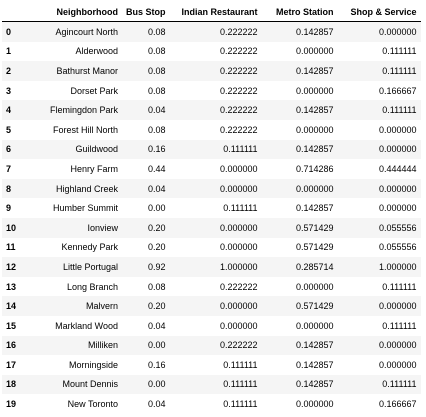 The width and height of the screenshot is (426, 417). What do you see at coordinates (85, 208) in the screenshot?
I see `neighborhood-cell: Humber Summit` at bounding box center [85, 208].